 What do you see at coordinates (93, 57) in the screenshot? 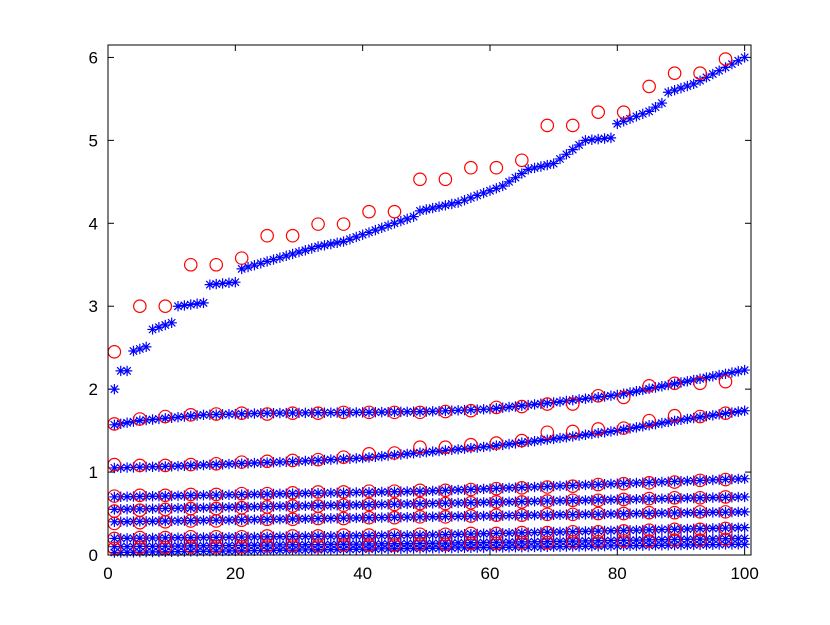
I see `y-tick-label: 6` at bounding box center [93, 57].